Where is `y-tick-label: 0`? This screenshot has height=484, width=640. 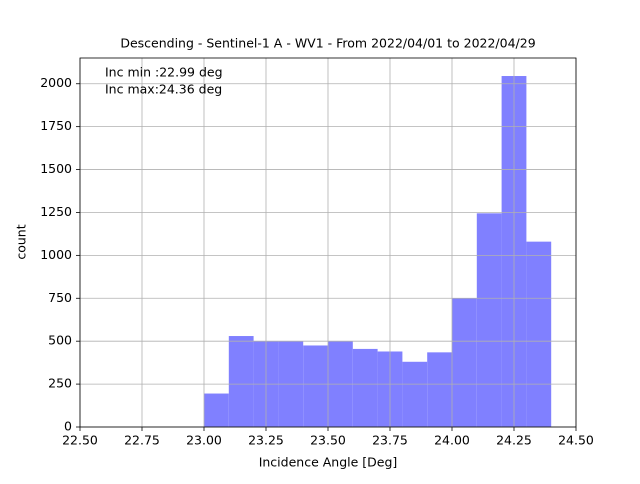 y-tick-label: 0 is located at coordinates (68, 426).